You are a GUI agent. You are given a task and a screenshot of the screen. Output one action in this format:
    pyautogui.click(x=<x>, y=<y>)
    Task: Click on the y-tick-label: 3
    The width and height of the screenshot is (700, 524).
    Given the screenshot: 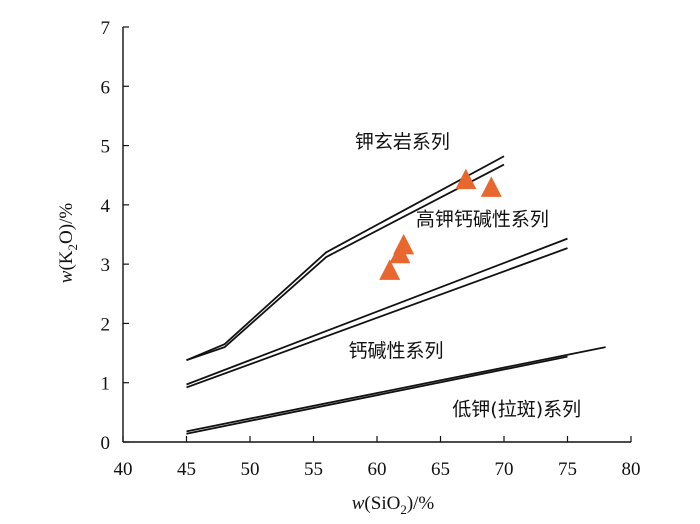 What is the action you would take?
    pyautogui.click(x=106, y=265)
    